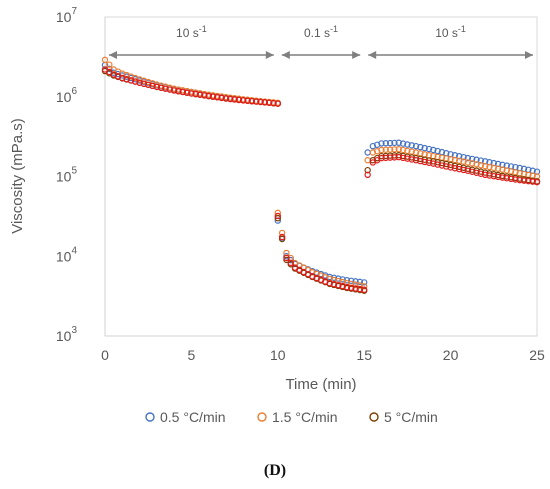 The image size is (550, 489). Describe the element at coordinates (278, 355) in the screenshot. I see `x-tick-label: 10` at that location.